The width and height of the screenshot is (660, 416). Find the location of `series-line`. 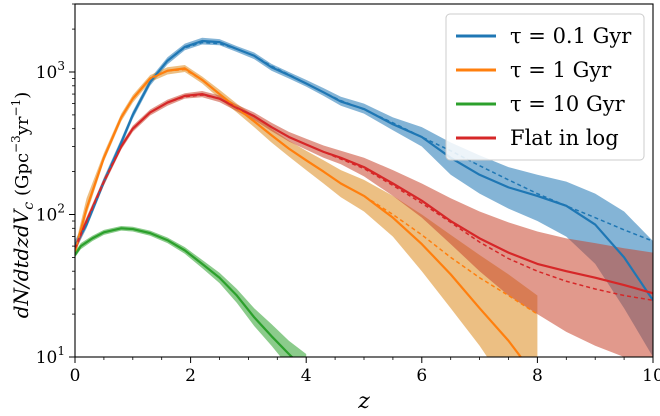

series-line is located at coordinates (184, 292).